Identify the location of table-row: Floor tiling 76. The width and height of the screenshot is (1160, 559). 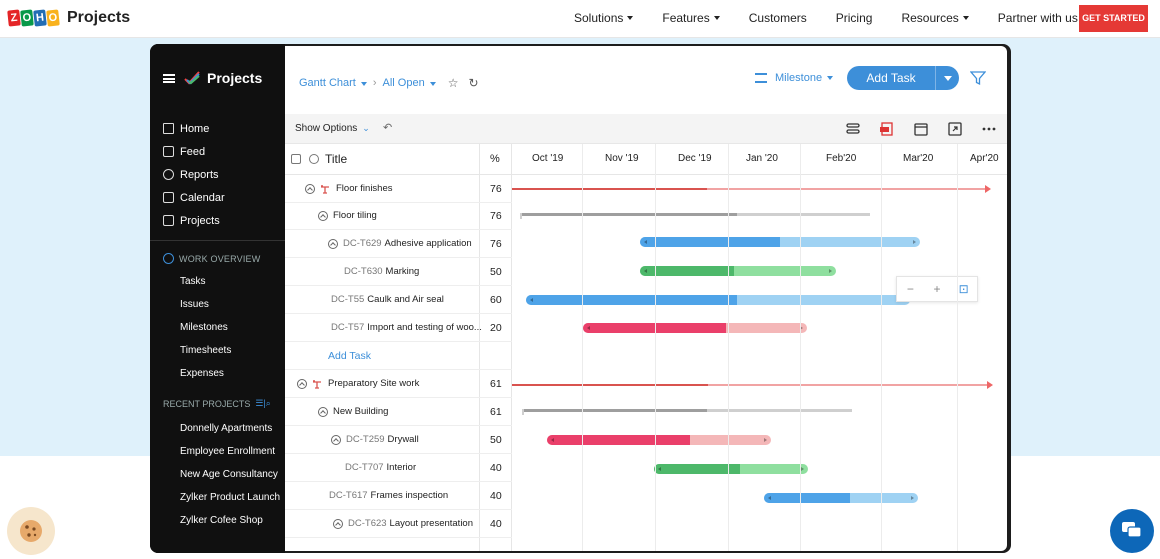
(398, 216).